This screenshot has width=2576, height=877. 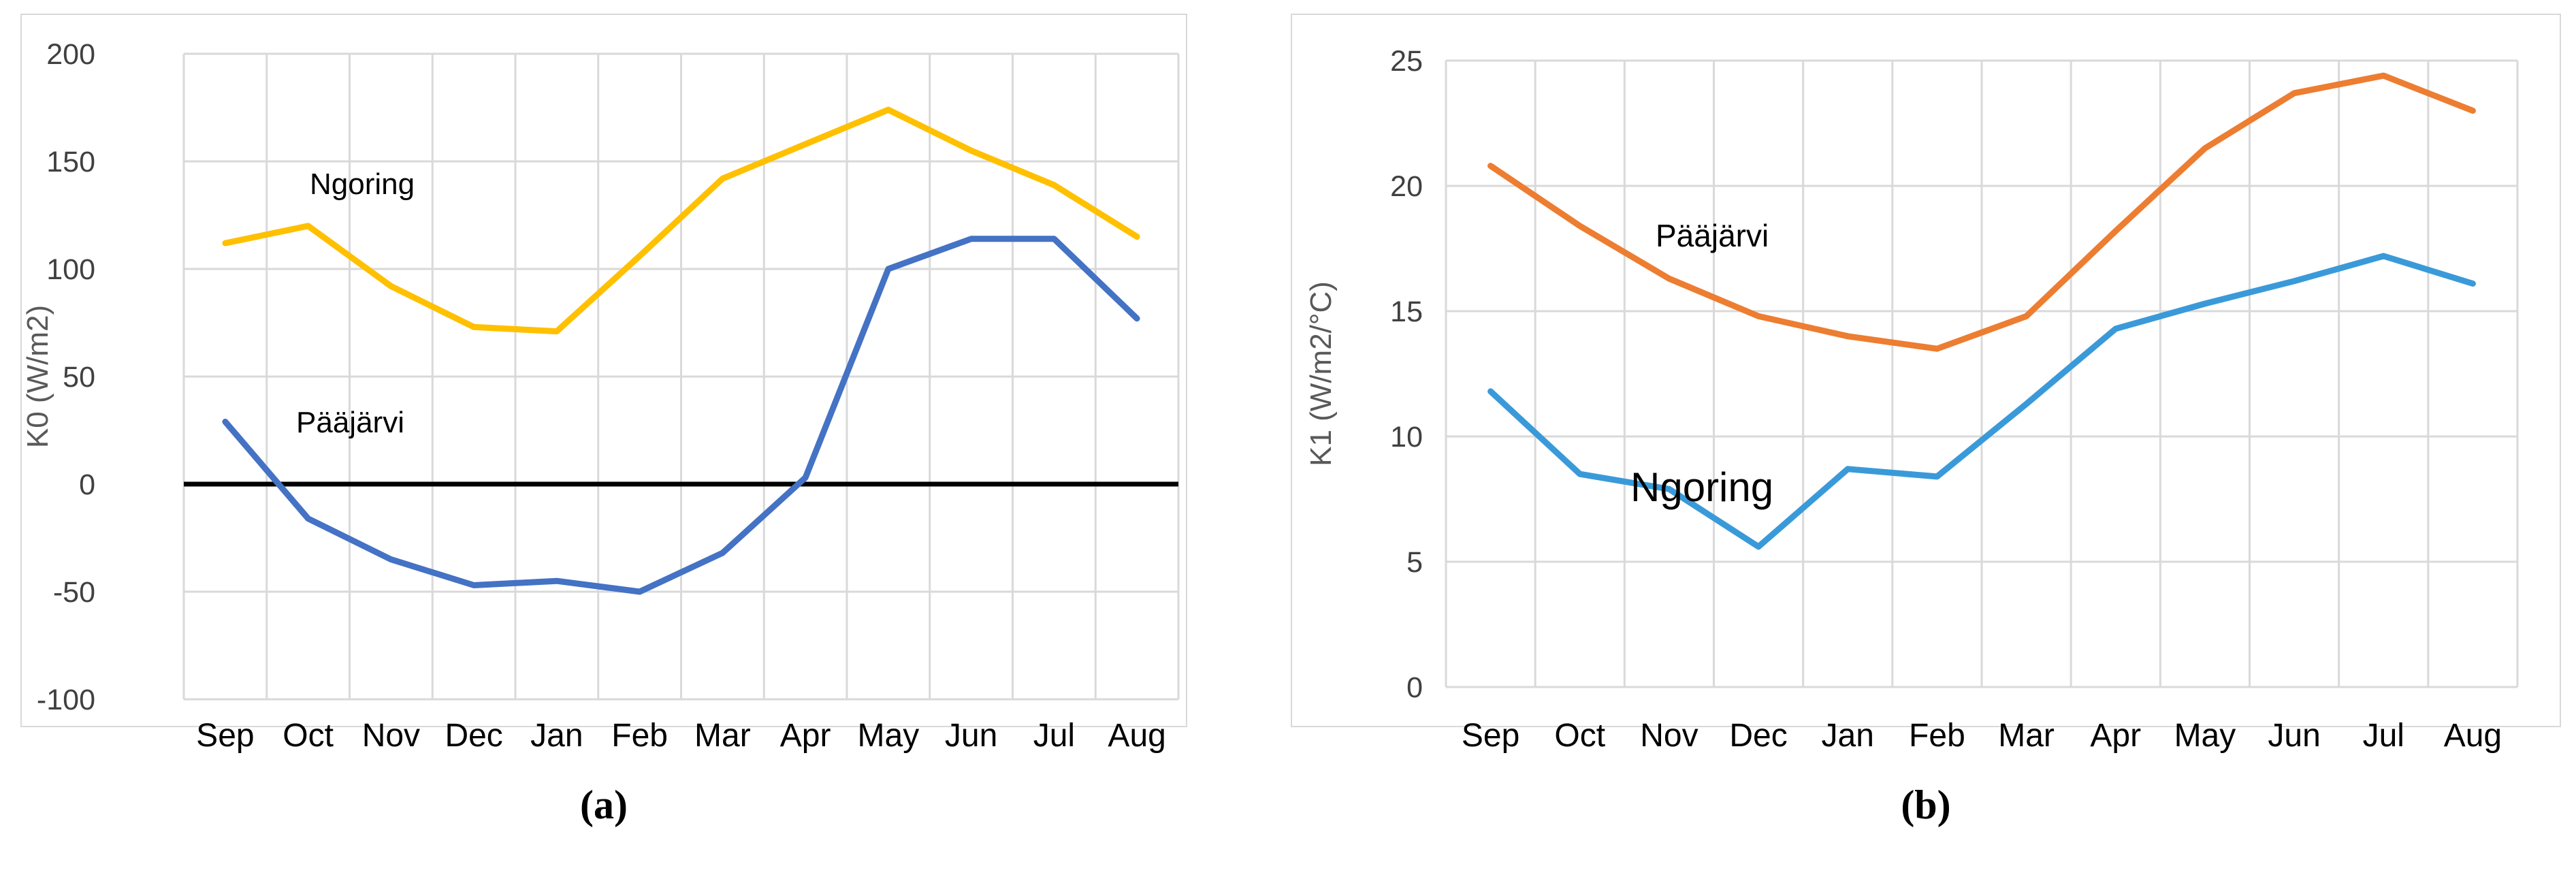 What do you see at coordinates (604, 804) in the screenshot?
I see `caption-a: (a)` at bounding box center [604, 804].